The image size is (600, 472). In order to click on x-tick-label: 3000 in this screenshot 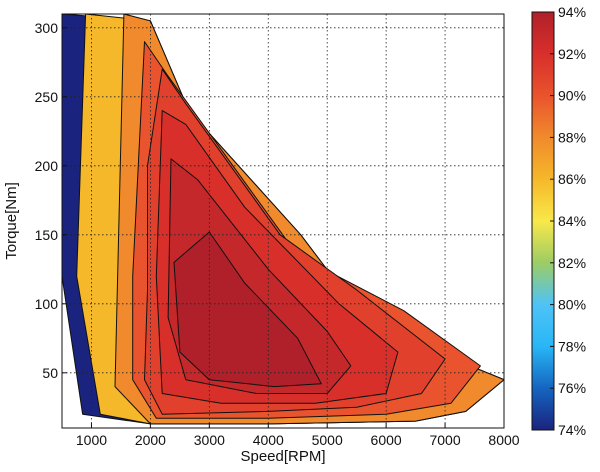, I will do `click(209, 440)`.